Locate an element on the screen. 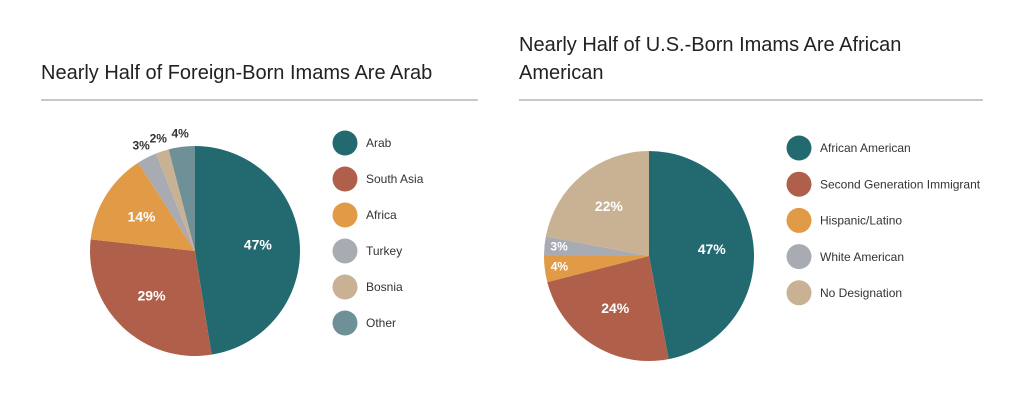 The height and width of the screenshot is (401, 1024). legend-label: Bosnia is located at coordinates (384, 287).